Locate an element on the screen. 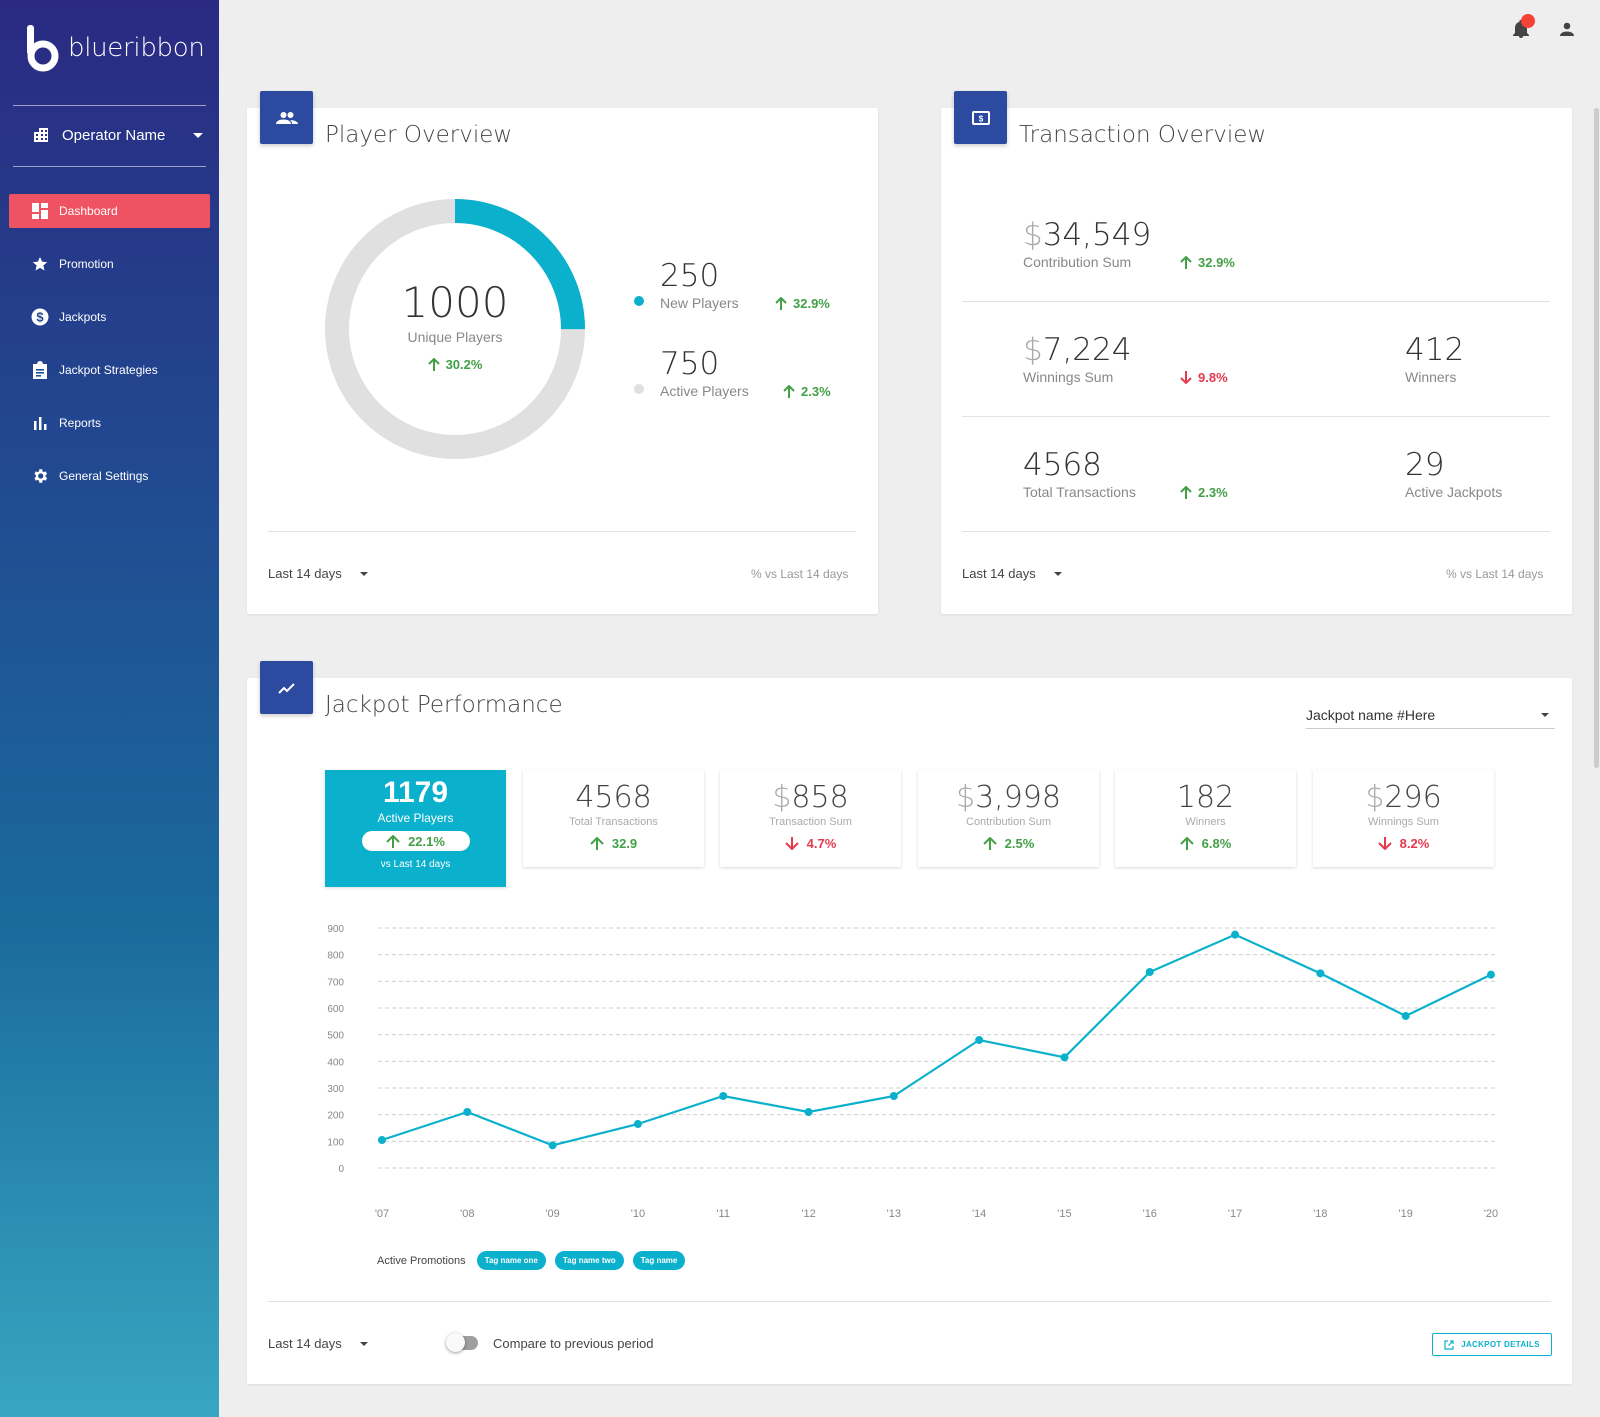 Image resolution: width=1600 pixels, height=1417 pixels. sidebar-item-jackpots: $ Jackpots is located at coordinates (109, 317).